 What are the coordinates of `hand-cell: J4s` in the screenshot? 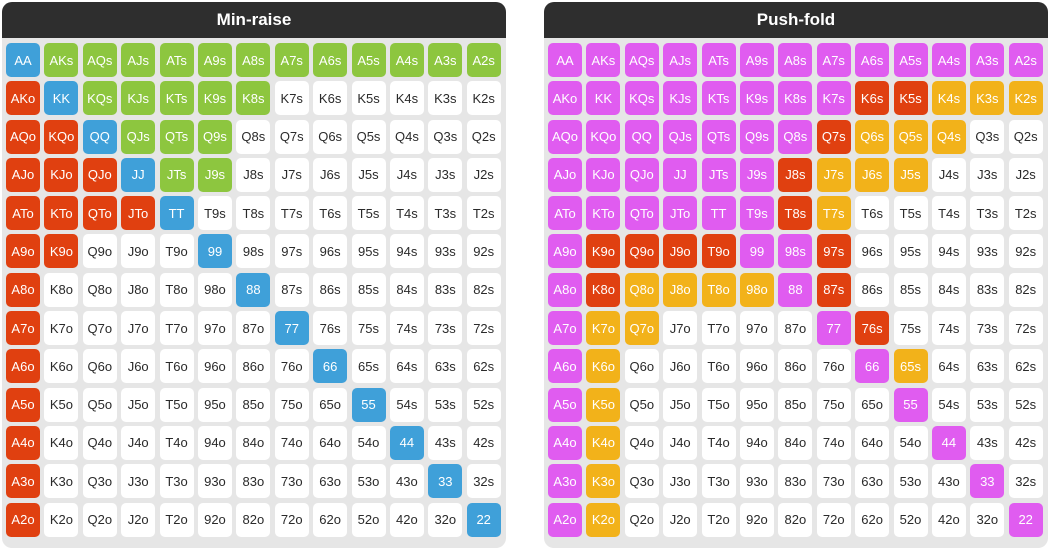 It's located at (948, 174).